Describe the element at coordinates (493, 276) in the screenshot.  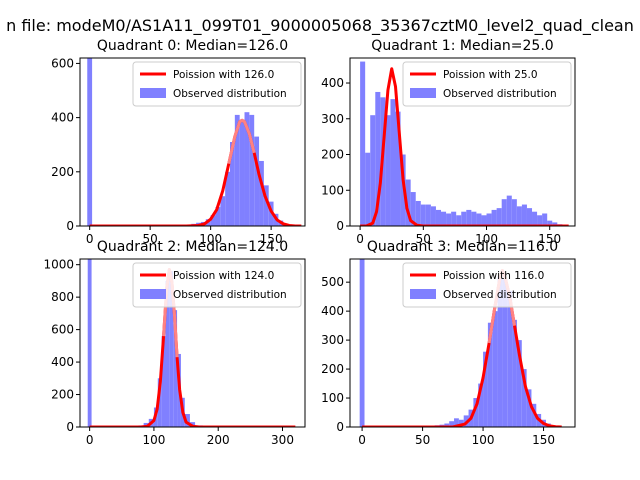
I see `legend-line-label: Poission with 116.0` at that location.